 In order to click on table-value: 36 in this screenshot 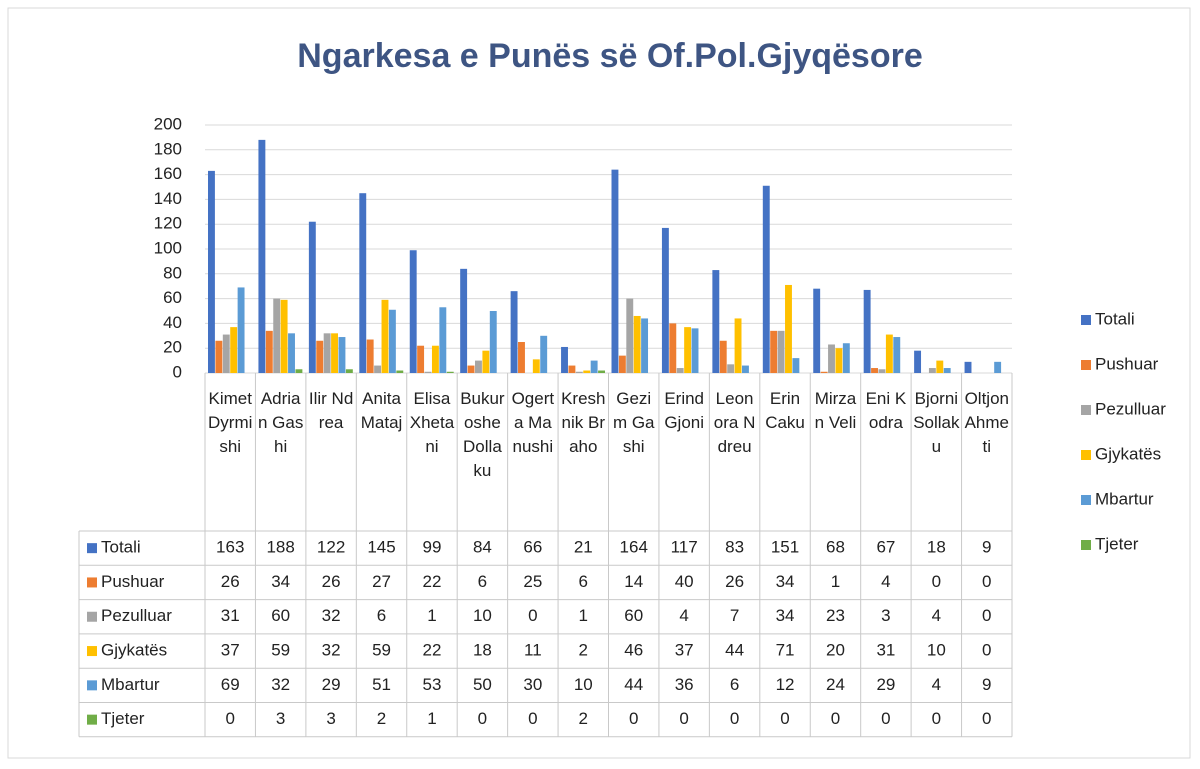, I will do `click(684, 684)`.